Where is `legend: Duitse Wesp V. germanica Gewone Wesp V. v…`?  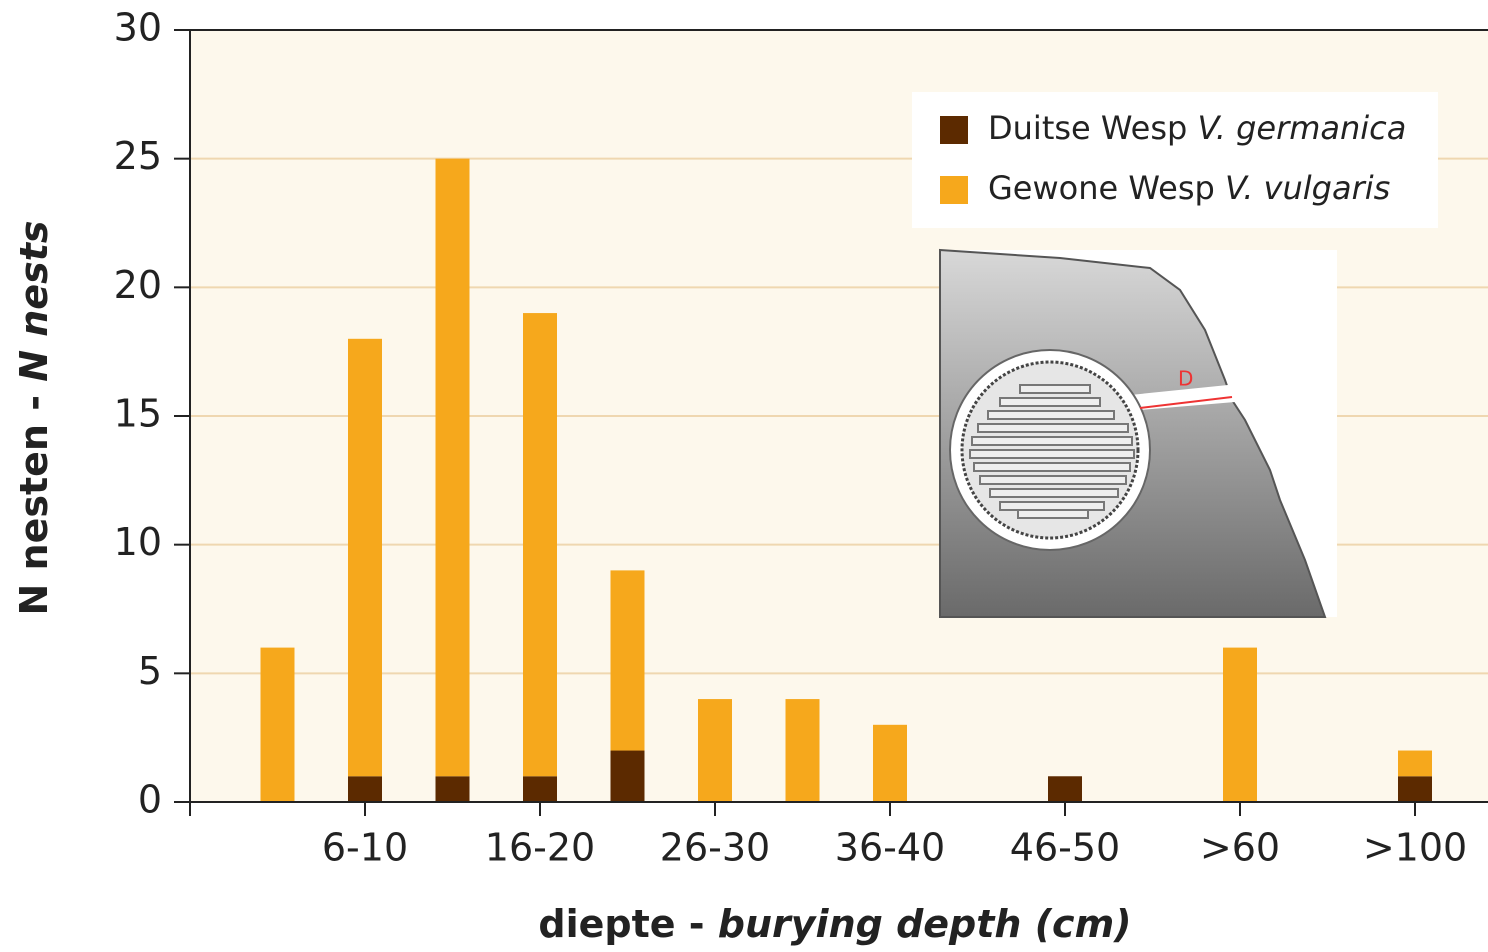 legend: Duitse Wesp V. germanica Gewone Wesp V. v… is located at coordinates (1175, 160).